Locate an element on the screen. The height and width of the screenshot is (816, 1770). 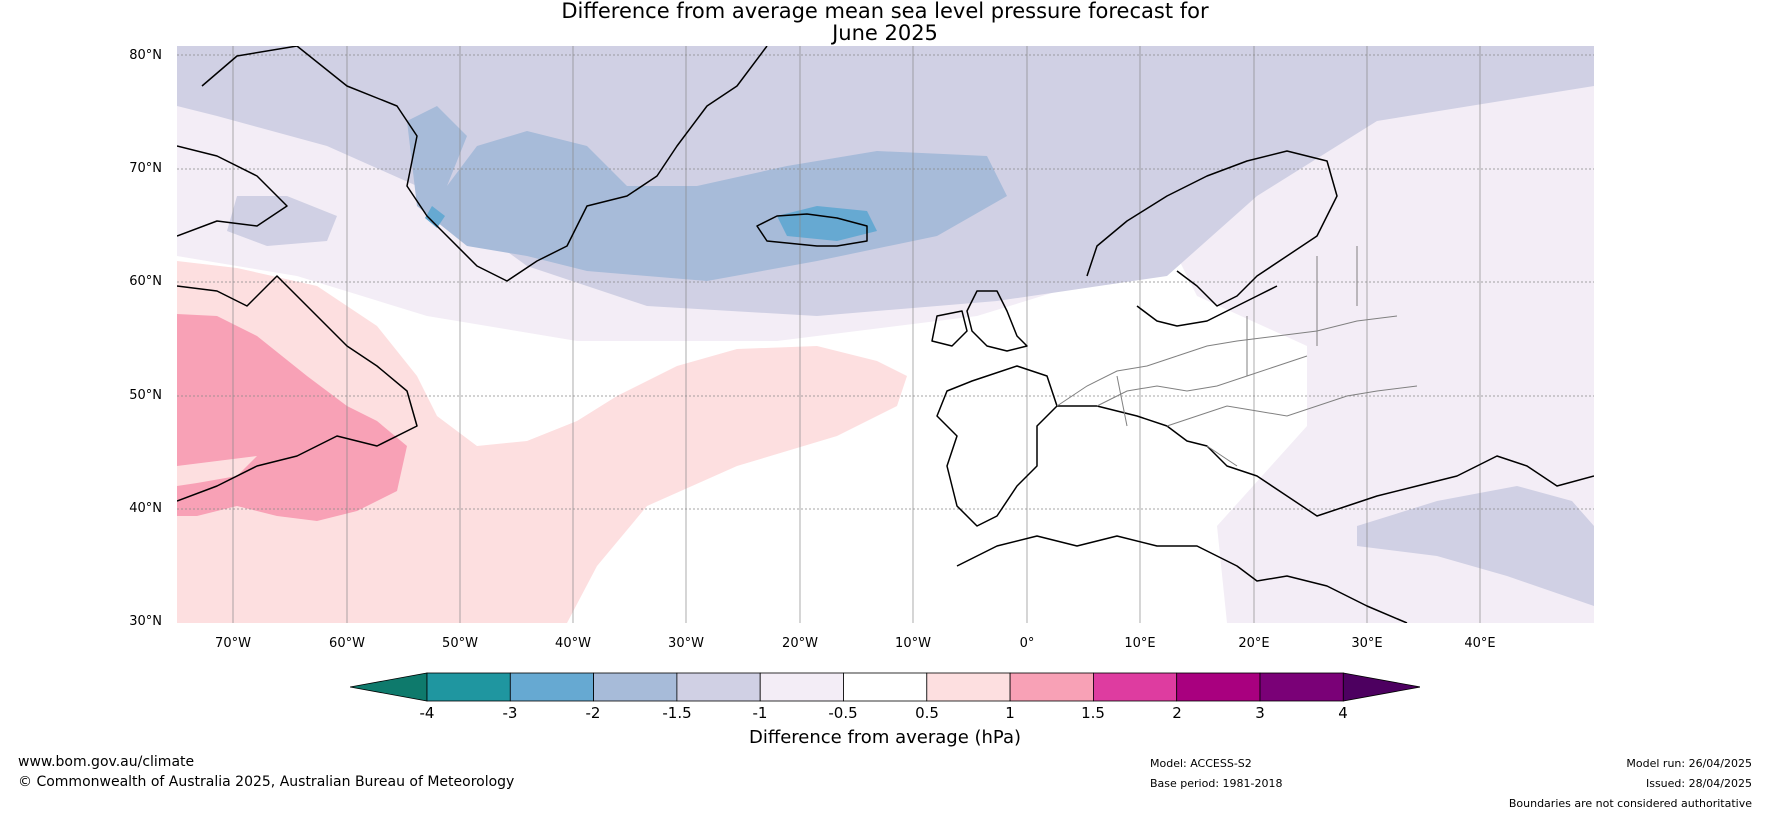
lon-label-20e: 20°E is located at coordinates (1254, 643).